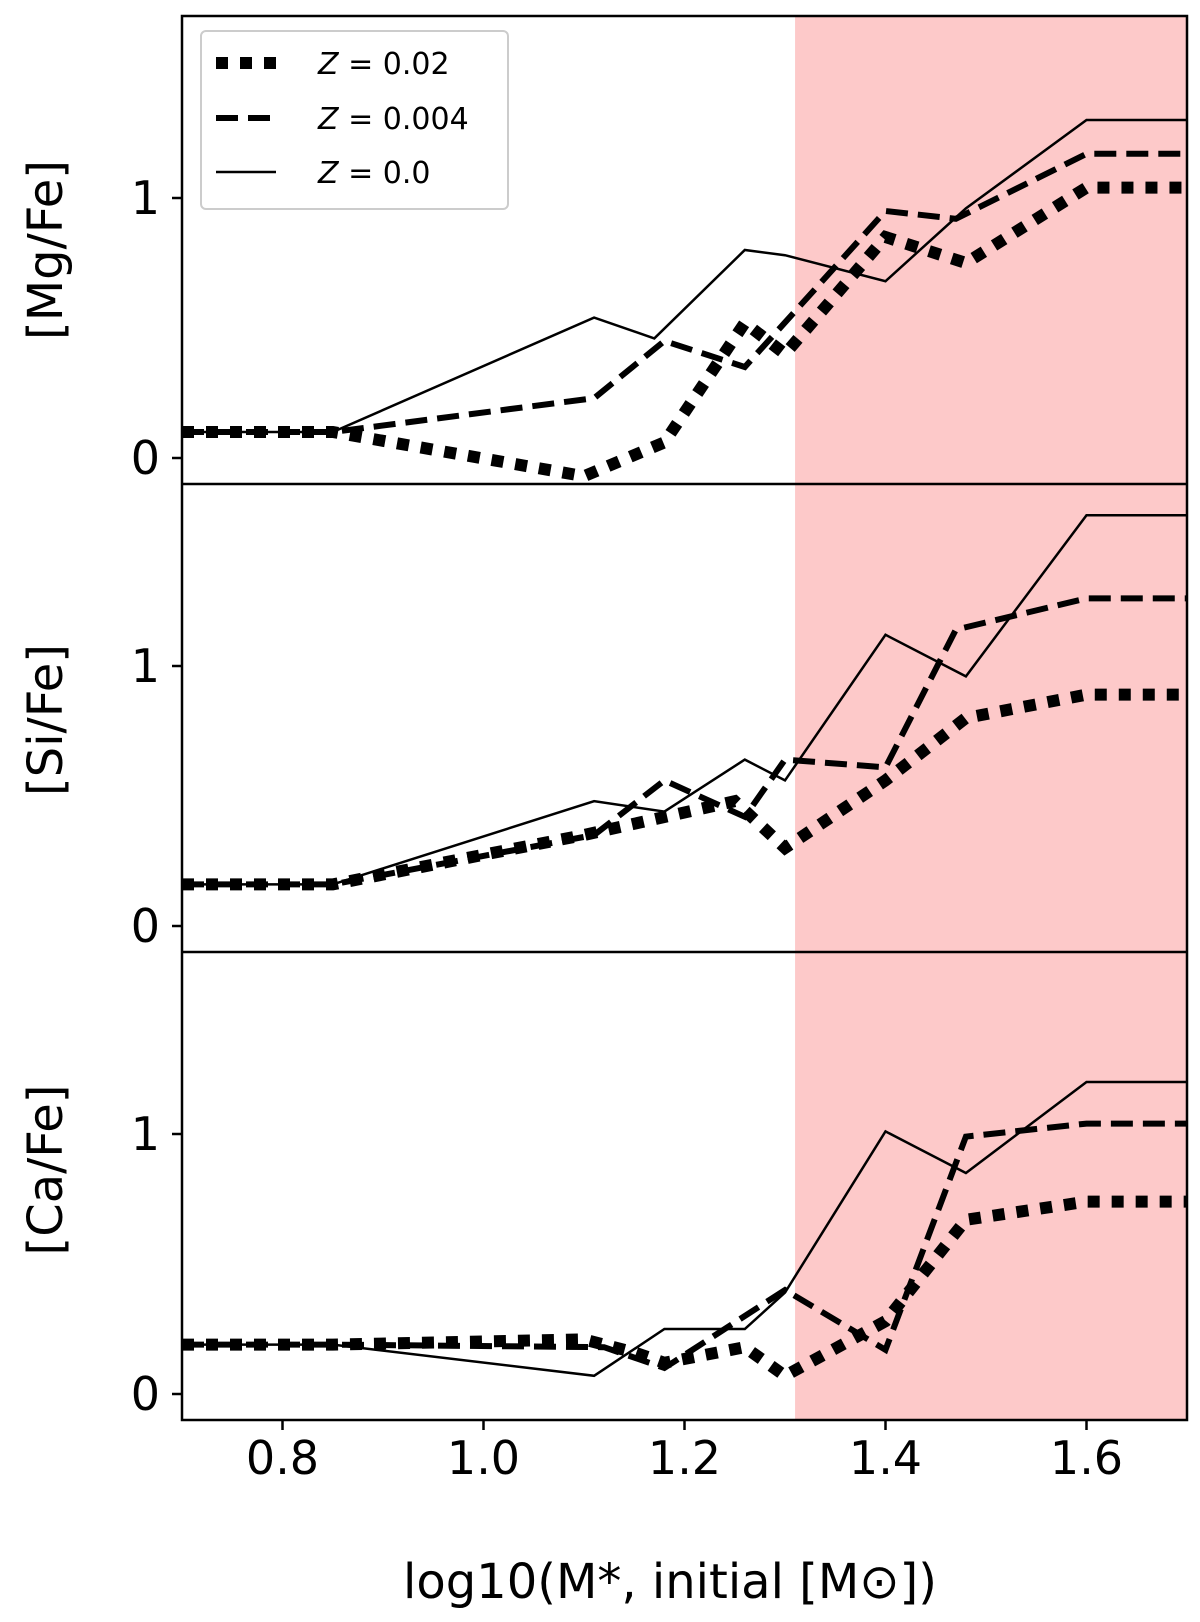 The height and width of the screenshot is (1622, 1200). I want to click on legend: Z = 0.02 Z = 0.004 Z = 0.0, so click(354, 120).